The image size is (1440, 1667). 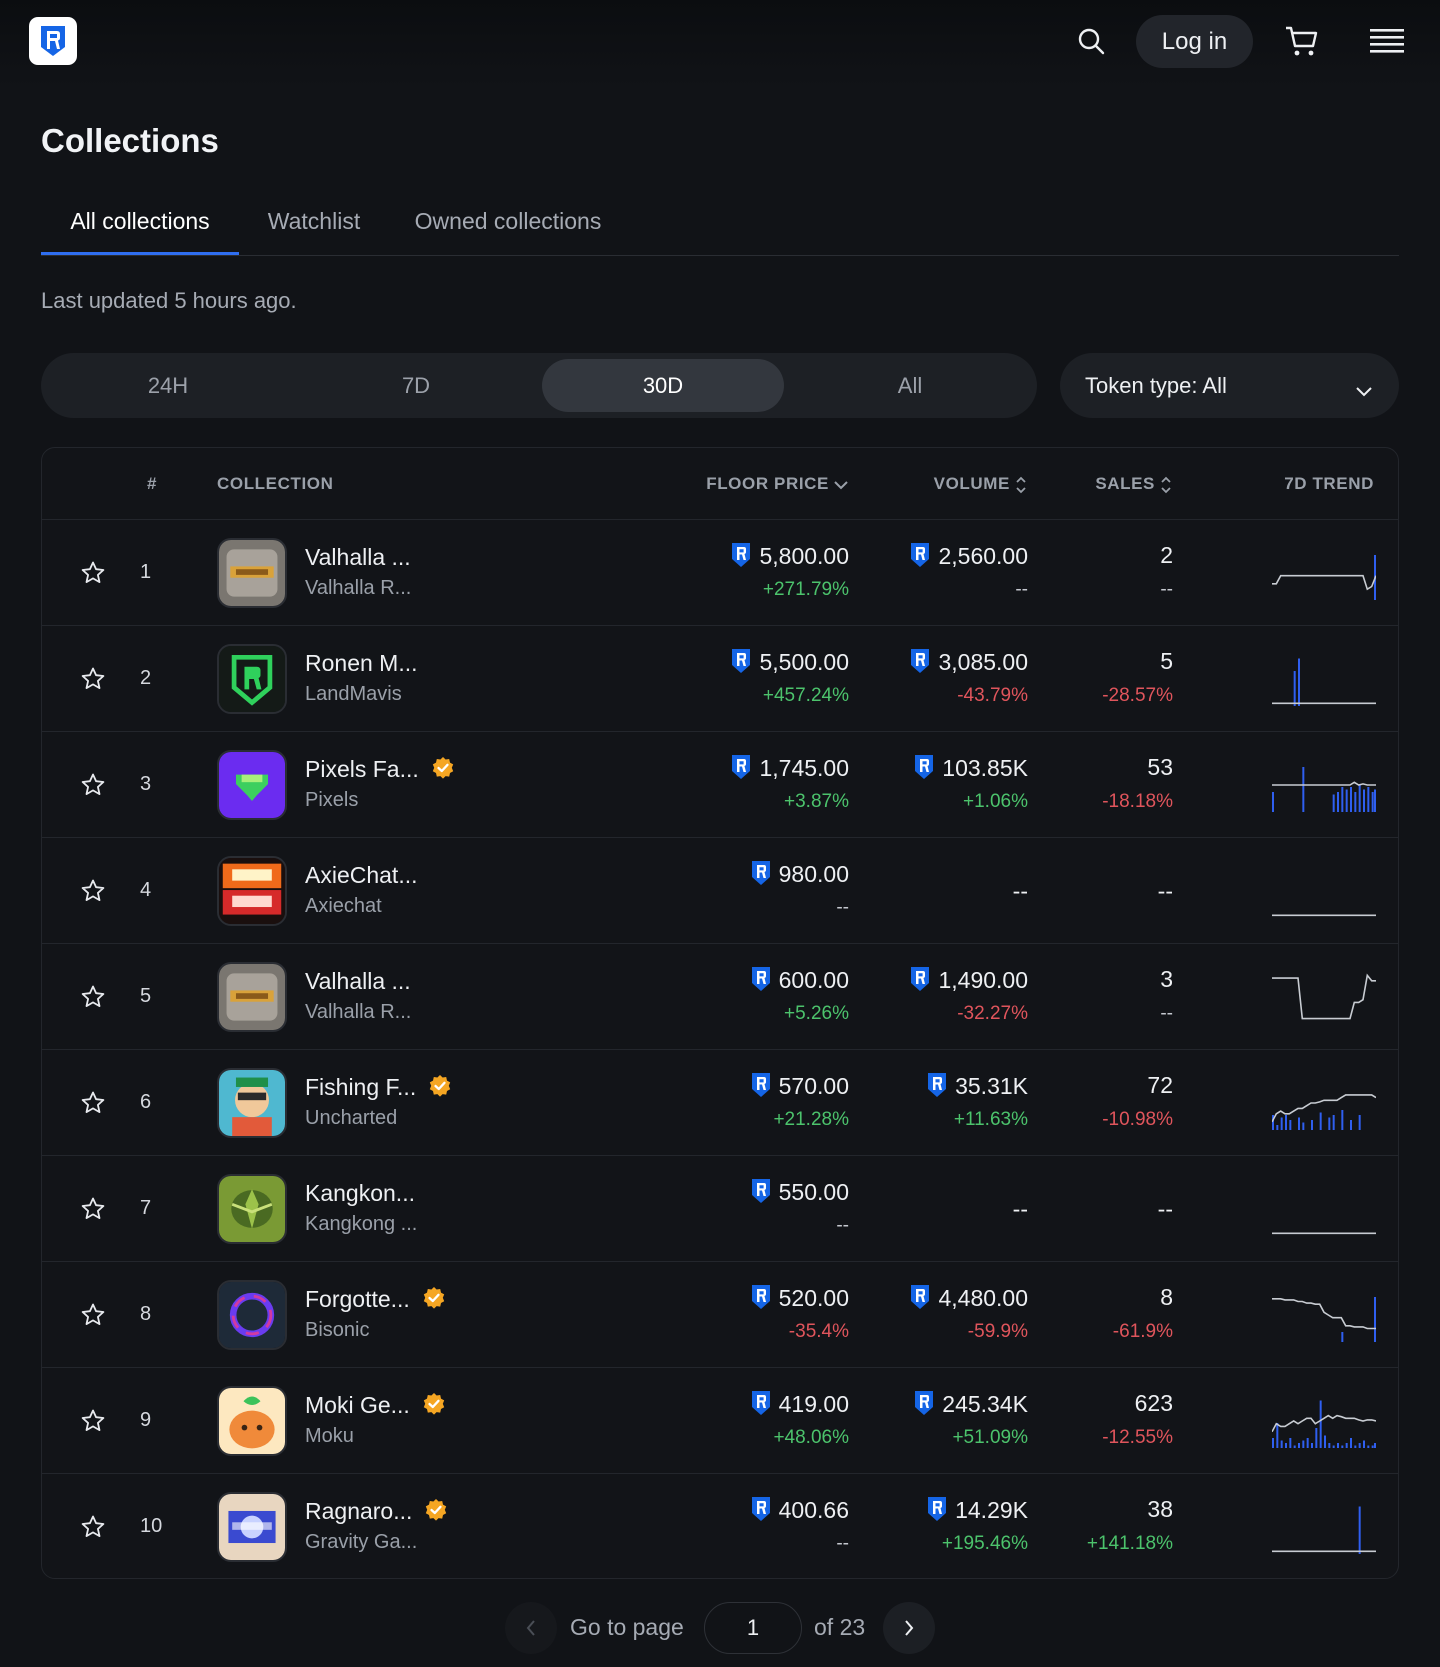 What do you see at coordinates (1142, 1331) in the screenshot?
I see `sales-change: -61.9%` at bounding box center [1142, 1331].